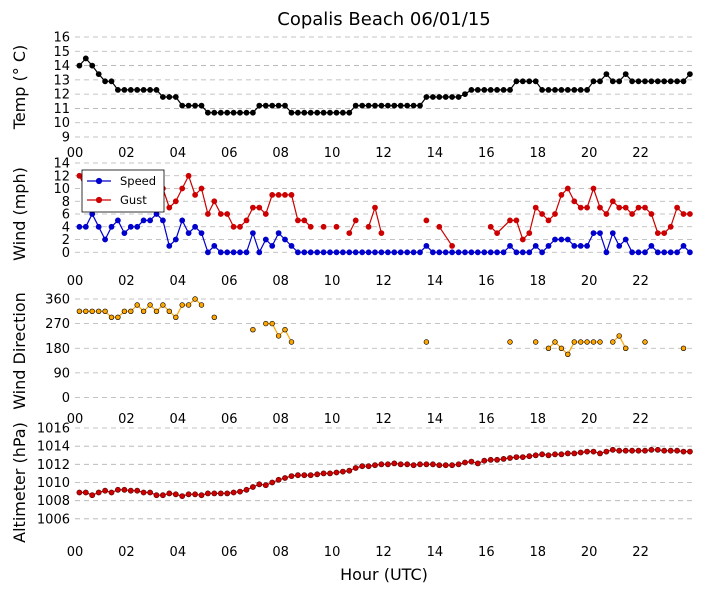  Describe the element at coordinates (61, 164) in the screenshot. I see `y-tick-label: 14` at that location.